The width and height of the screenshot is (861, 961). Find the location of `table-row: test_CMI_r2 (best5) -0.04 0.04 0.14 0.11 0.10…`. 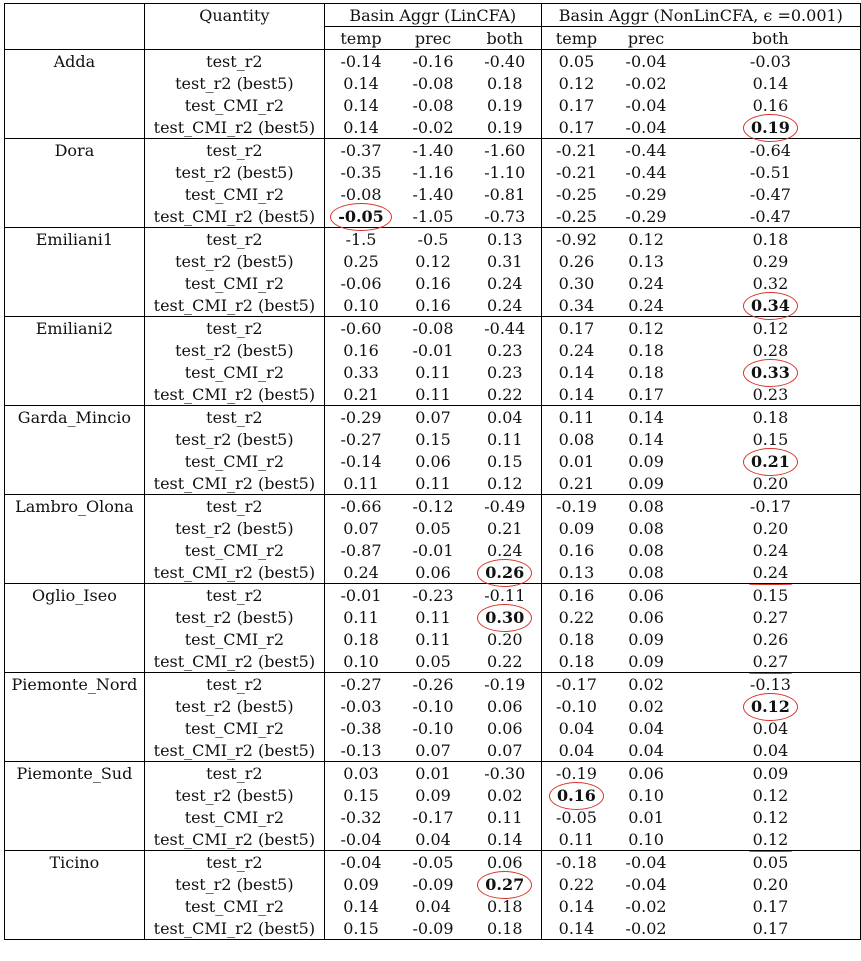

table-row: test_CMI_r2 (best5) -0.04 0.04 0.14 0.11 0.10… is located at coordinates (432, 840).